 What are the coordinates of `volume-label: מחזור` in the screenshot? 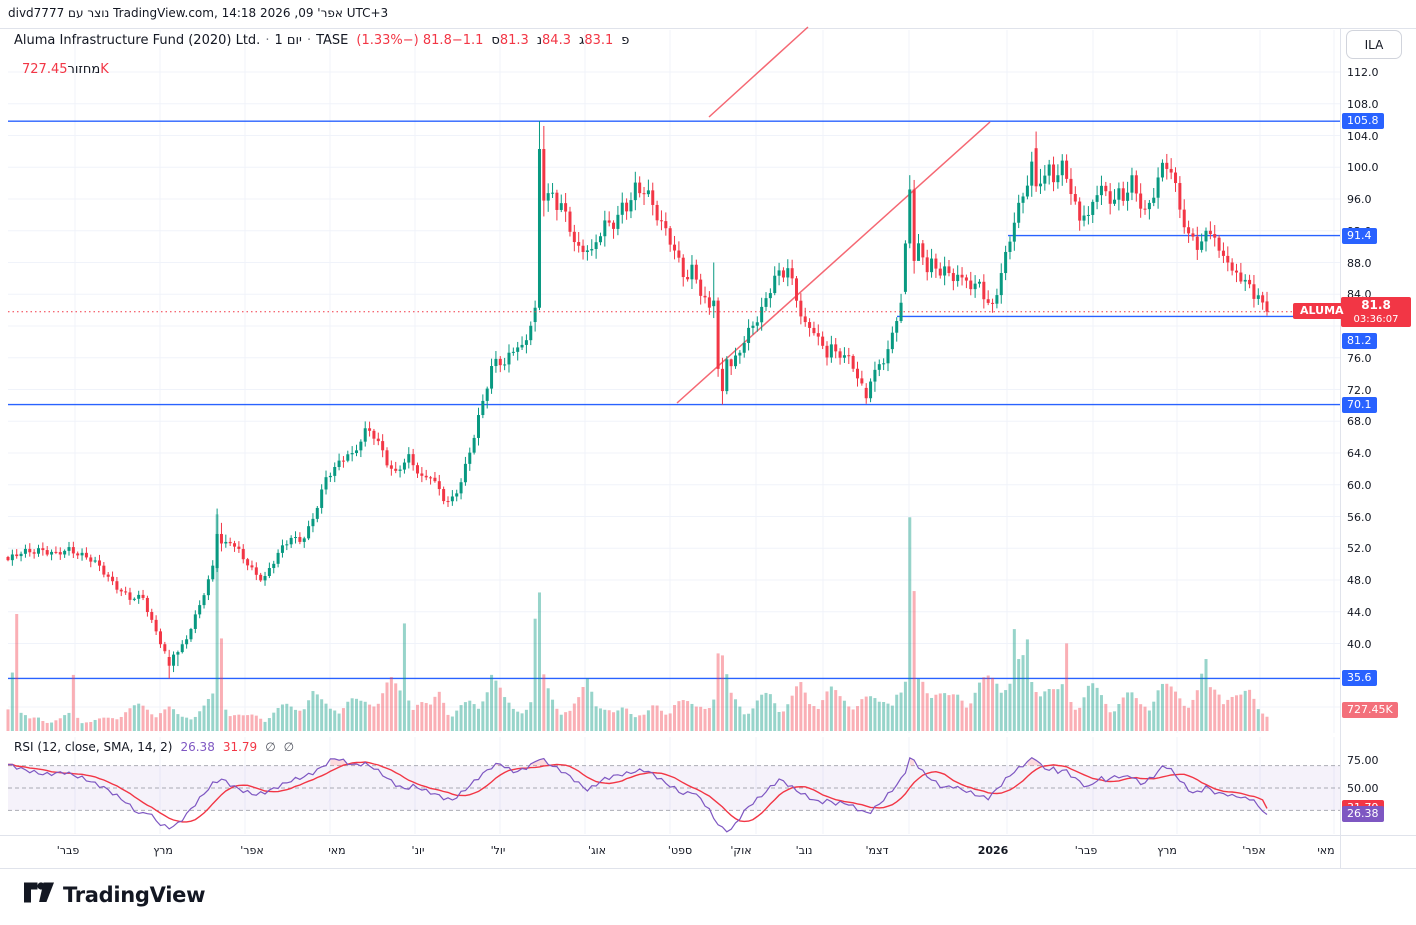 It's located at (84, 69).